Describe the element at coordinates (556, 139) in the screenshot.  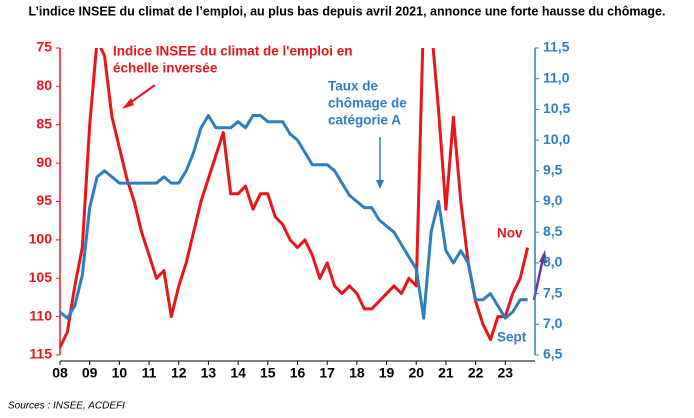
I see `y2-tick-label: 10,0` at that location.